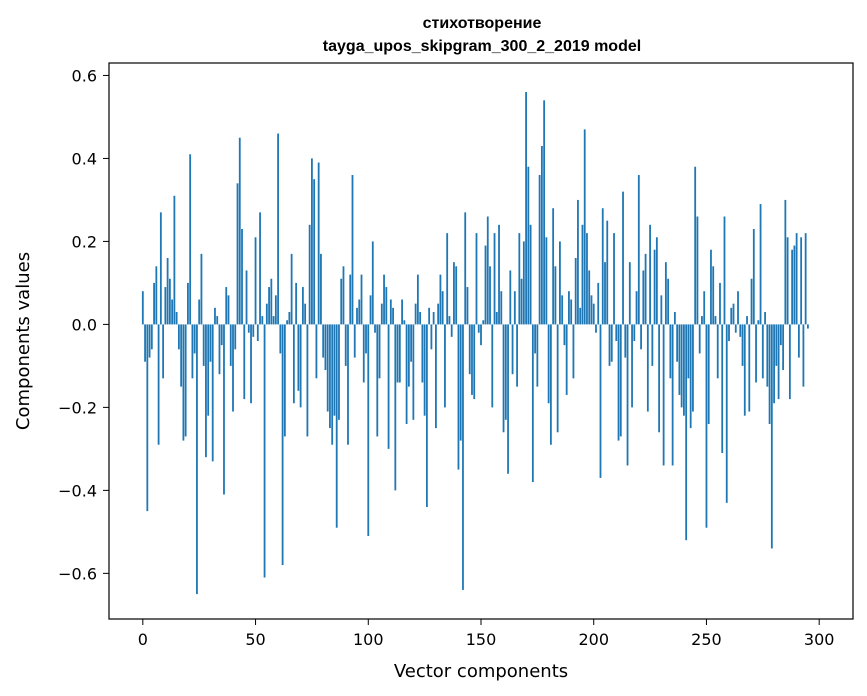 Image resolution: width=867 pixels, height=696 pixels. What do you see at coordinates (84, 158) in the screenshot?
I see `y-tick-label: 0.4` at bounding box center [84, 158].